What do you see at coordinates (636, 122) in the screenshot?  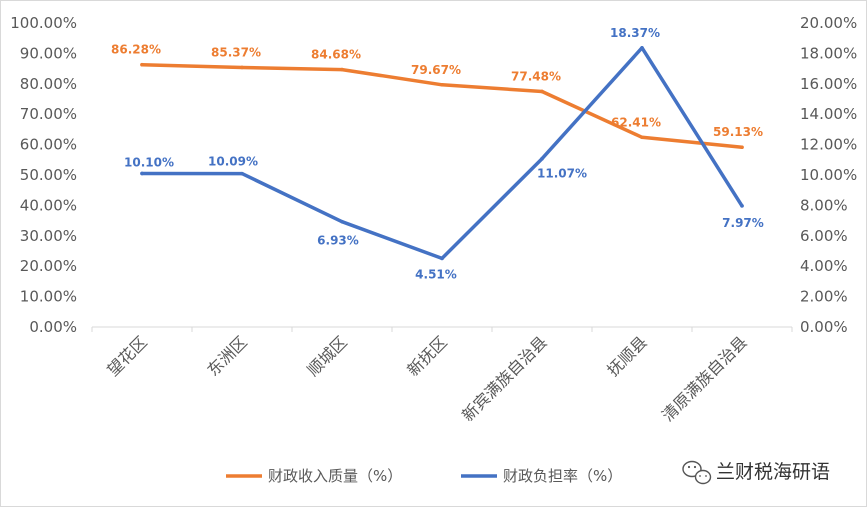 I see `data-label: 62.41%` at bounding box center [636, 122].